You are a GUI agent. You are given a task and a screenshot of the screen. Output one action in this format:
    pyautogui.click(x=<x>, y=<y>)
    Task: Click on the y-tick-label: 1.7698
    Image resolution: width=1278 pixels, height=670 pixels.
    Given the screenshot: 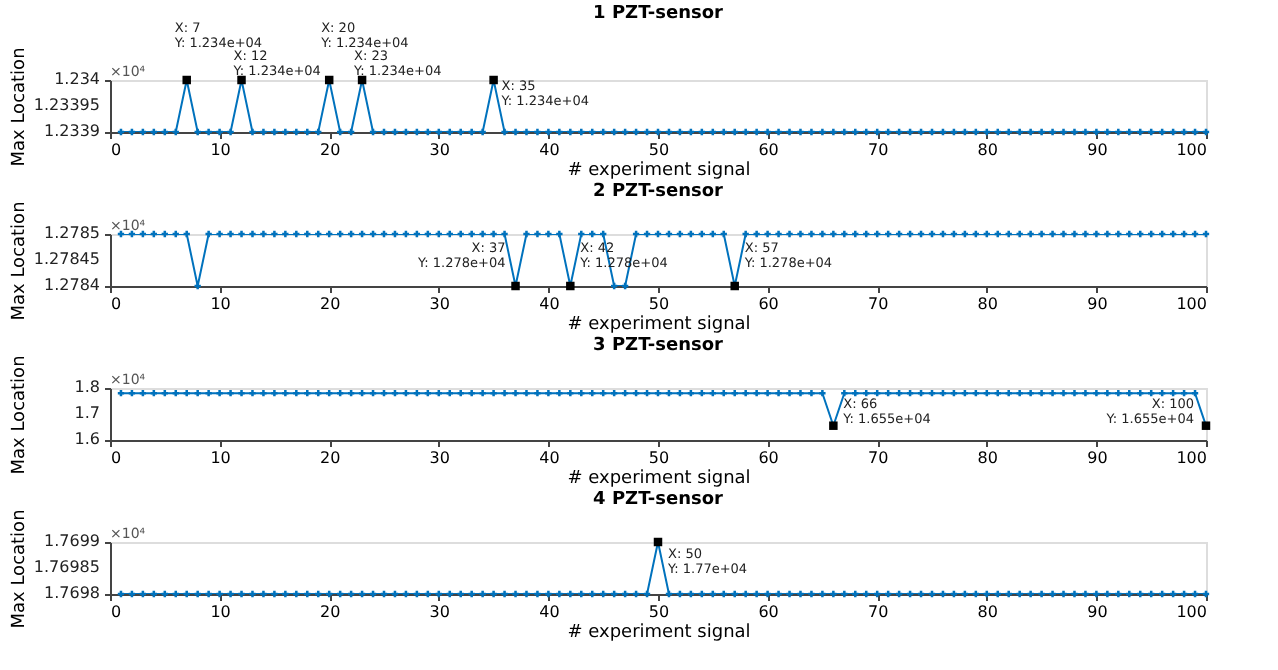 What is the action you would take?
    pyautogui.click(x=72, y=593)
    